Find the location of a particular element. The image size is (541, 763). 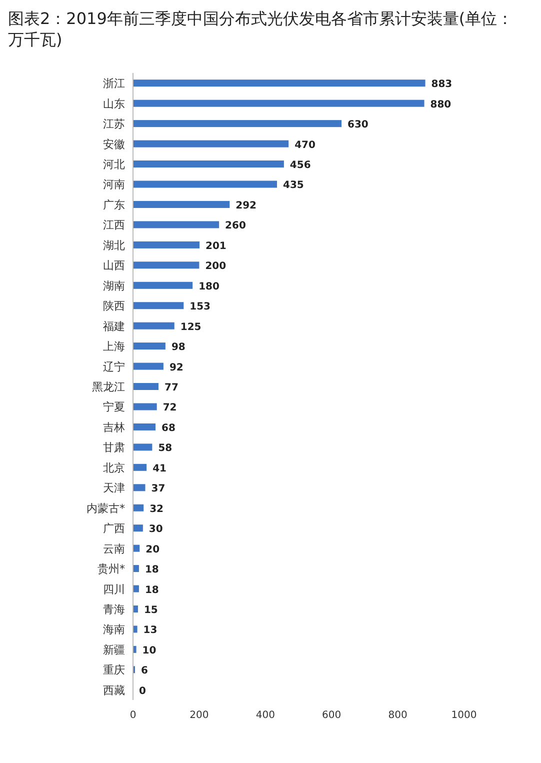

chart-title: 图表2：2019年前三季度中国分布式光伏发电各省市累计安装量(单位：万千瓦) is located at coordinates (261, 29).